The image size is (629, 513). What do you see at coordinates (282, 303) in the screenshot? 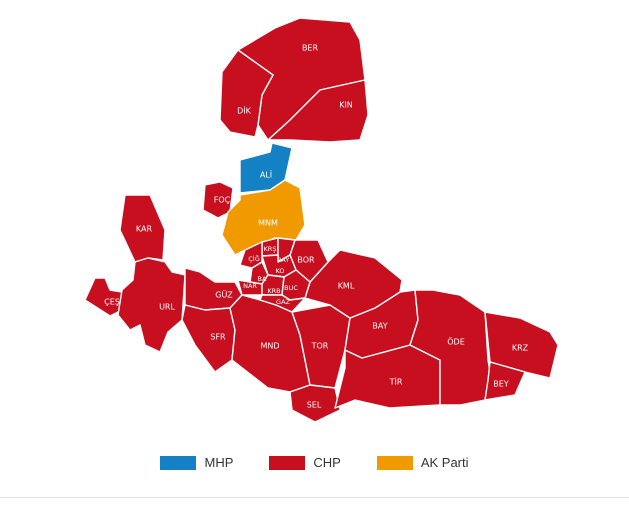
I see `district-gaz` at bounding box center [282, 303].